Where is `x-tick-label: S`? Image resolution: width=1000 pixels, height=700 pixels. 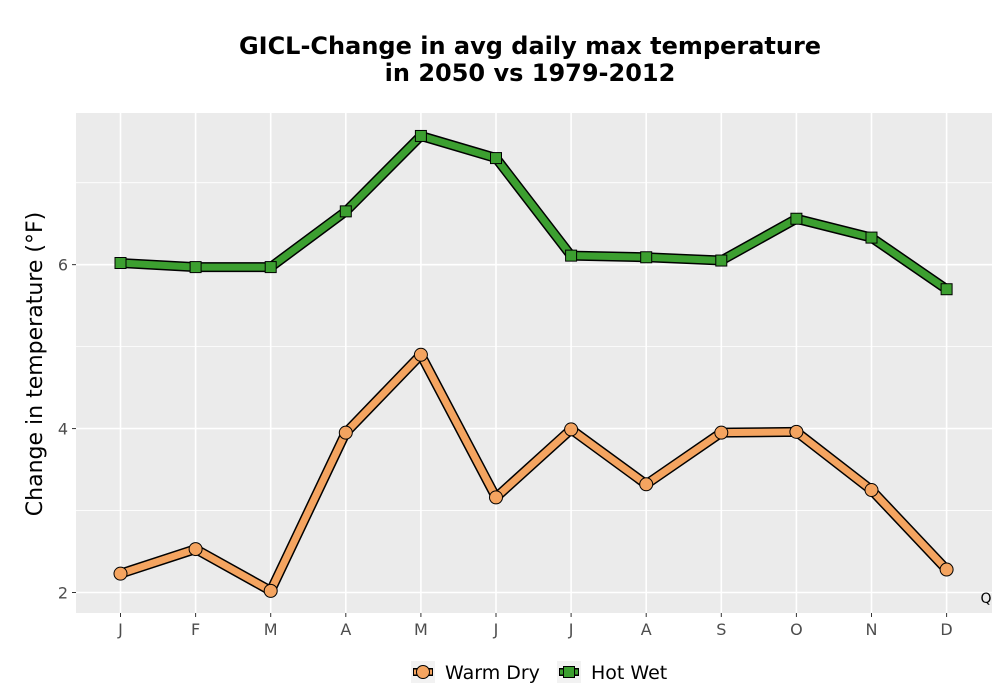
x-tick-label: S is located at coordinates (721, 629).